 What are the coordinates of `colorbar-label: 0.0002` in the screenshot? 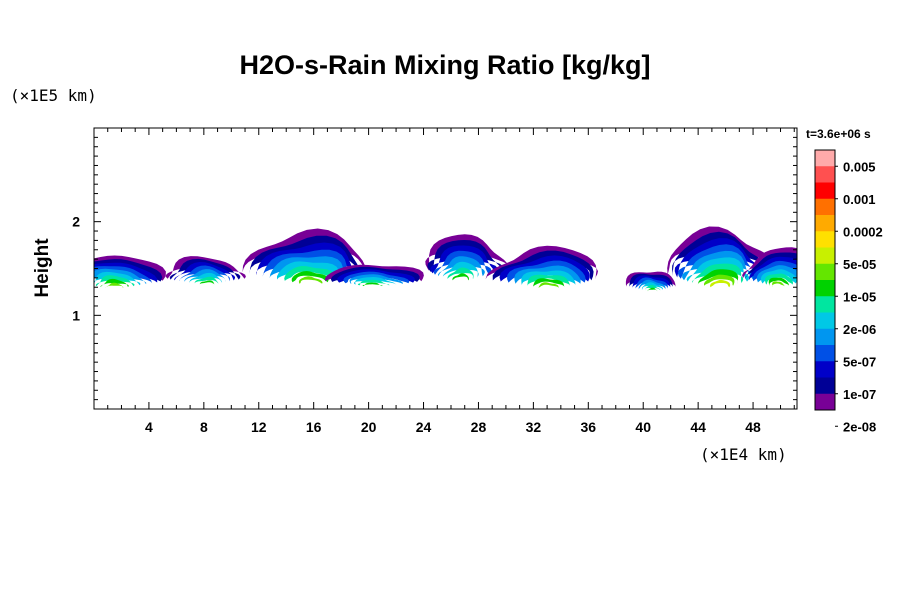 It's located at (863, 231).